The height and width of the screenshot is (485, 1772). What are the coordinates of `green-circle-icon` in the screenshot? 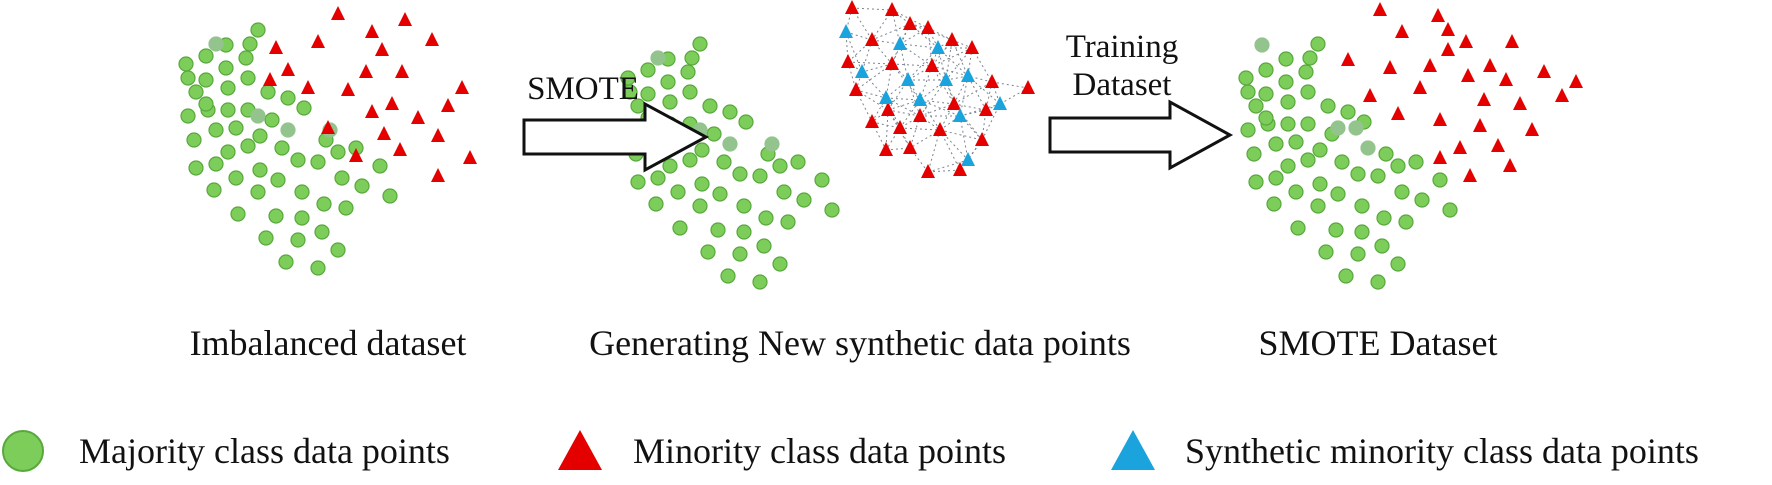 It's located at (23, 451).